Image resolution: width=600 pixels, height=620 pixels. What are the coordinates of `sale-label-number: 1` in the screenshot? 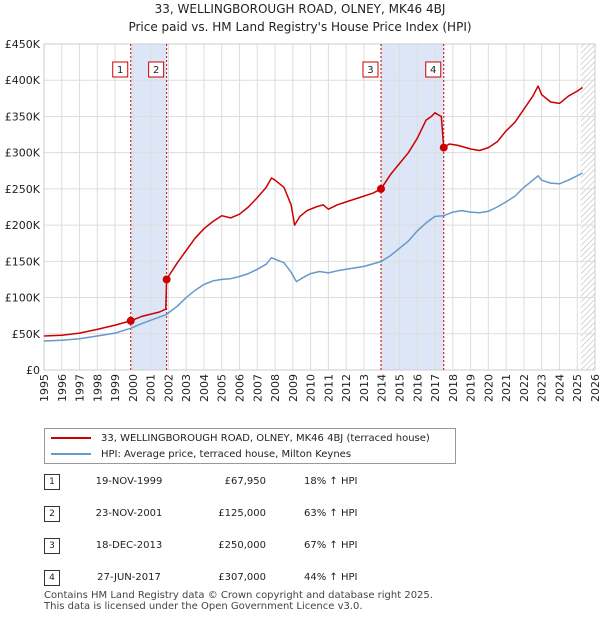 It's located at (120, 70).